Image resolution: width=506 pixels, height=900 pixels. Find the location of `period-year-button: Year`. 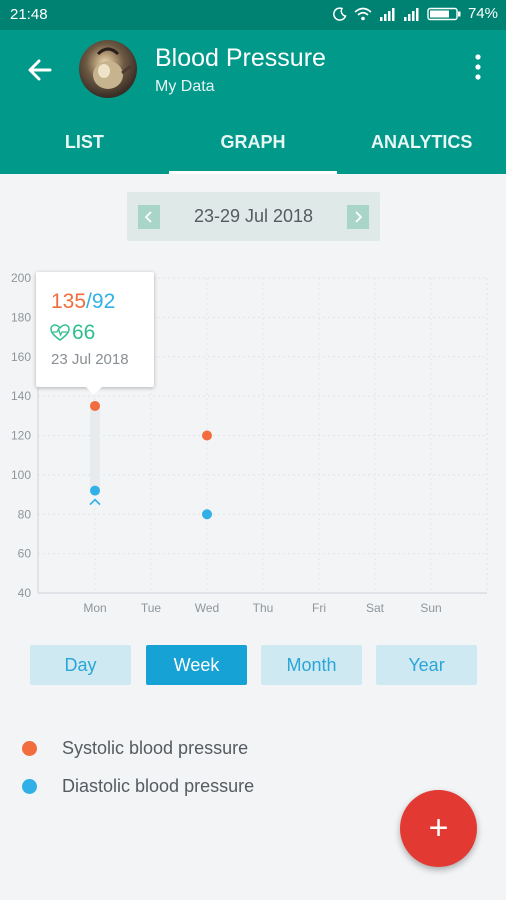

period-year-button: Year is located at coordinates (426, 665).